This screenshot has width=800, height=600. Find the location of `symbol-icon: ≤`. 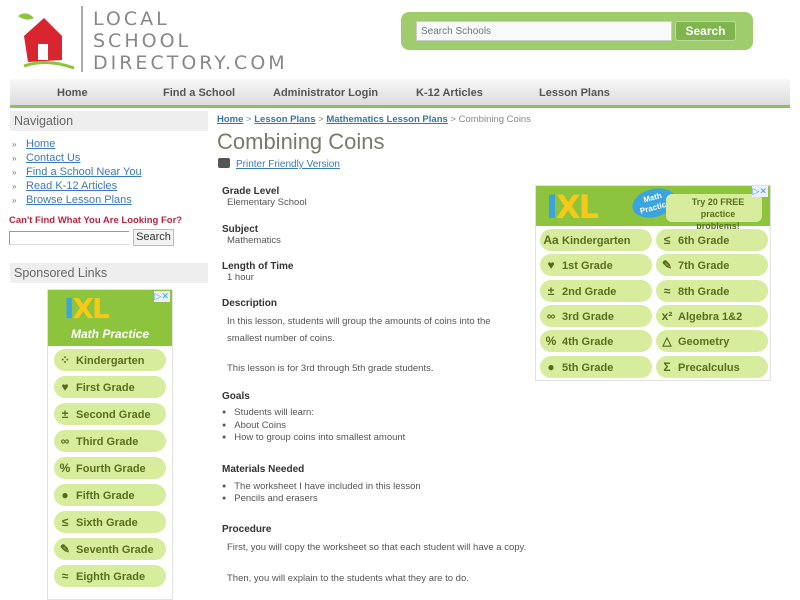

symbol-icon: ≤ is located at coordinates (667, 240).